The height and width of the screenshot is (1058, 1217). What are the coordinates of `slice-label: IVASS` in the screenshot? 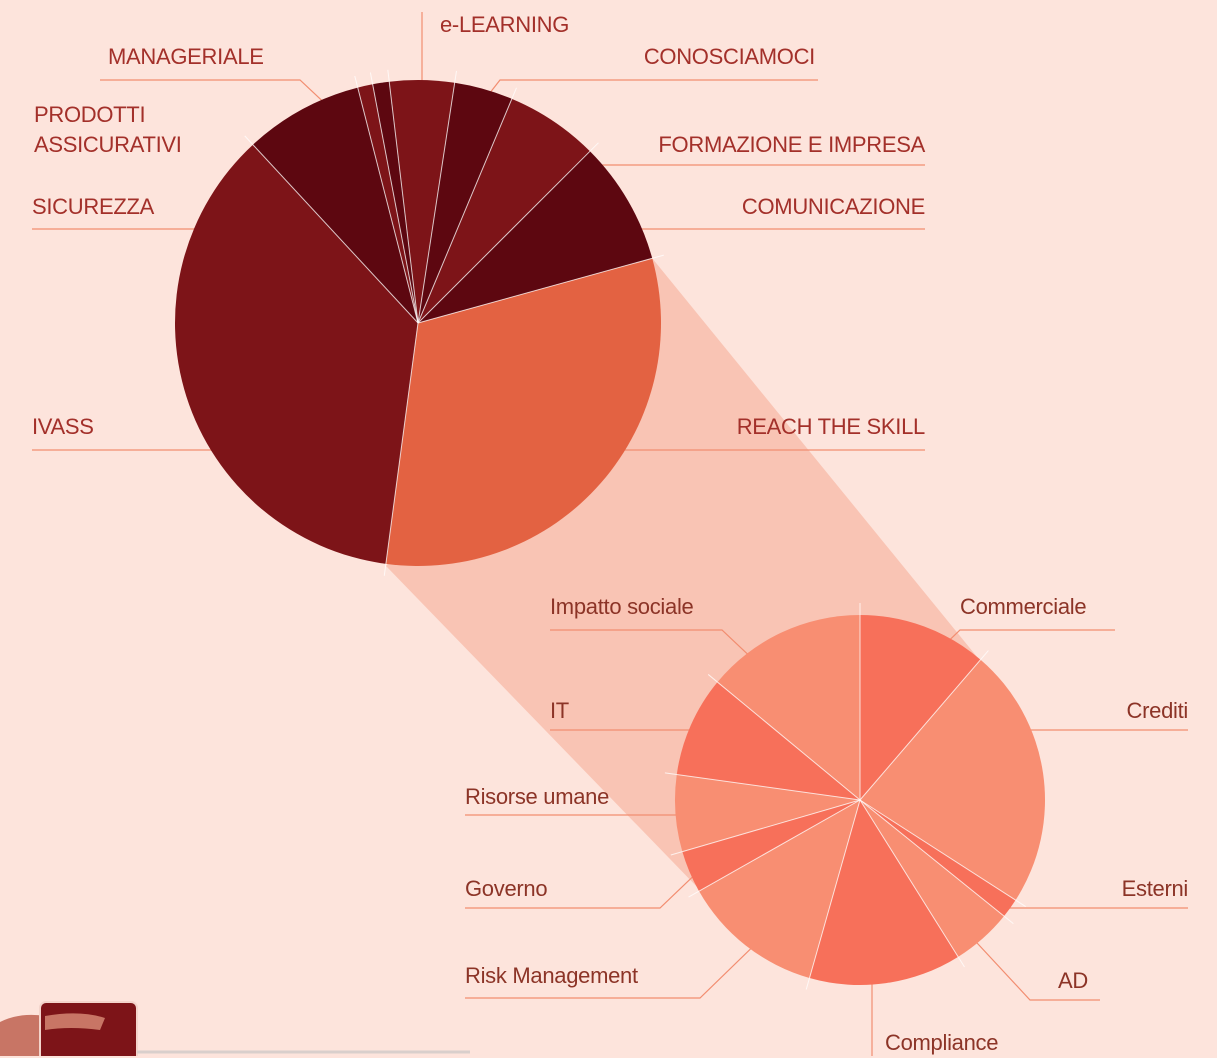 It's located at (63, 426).